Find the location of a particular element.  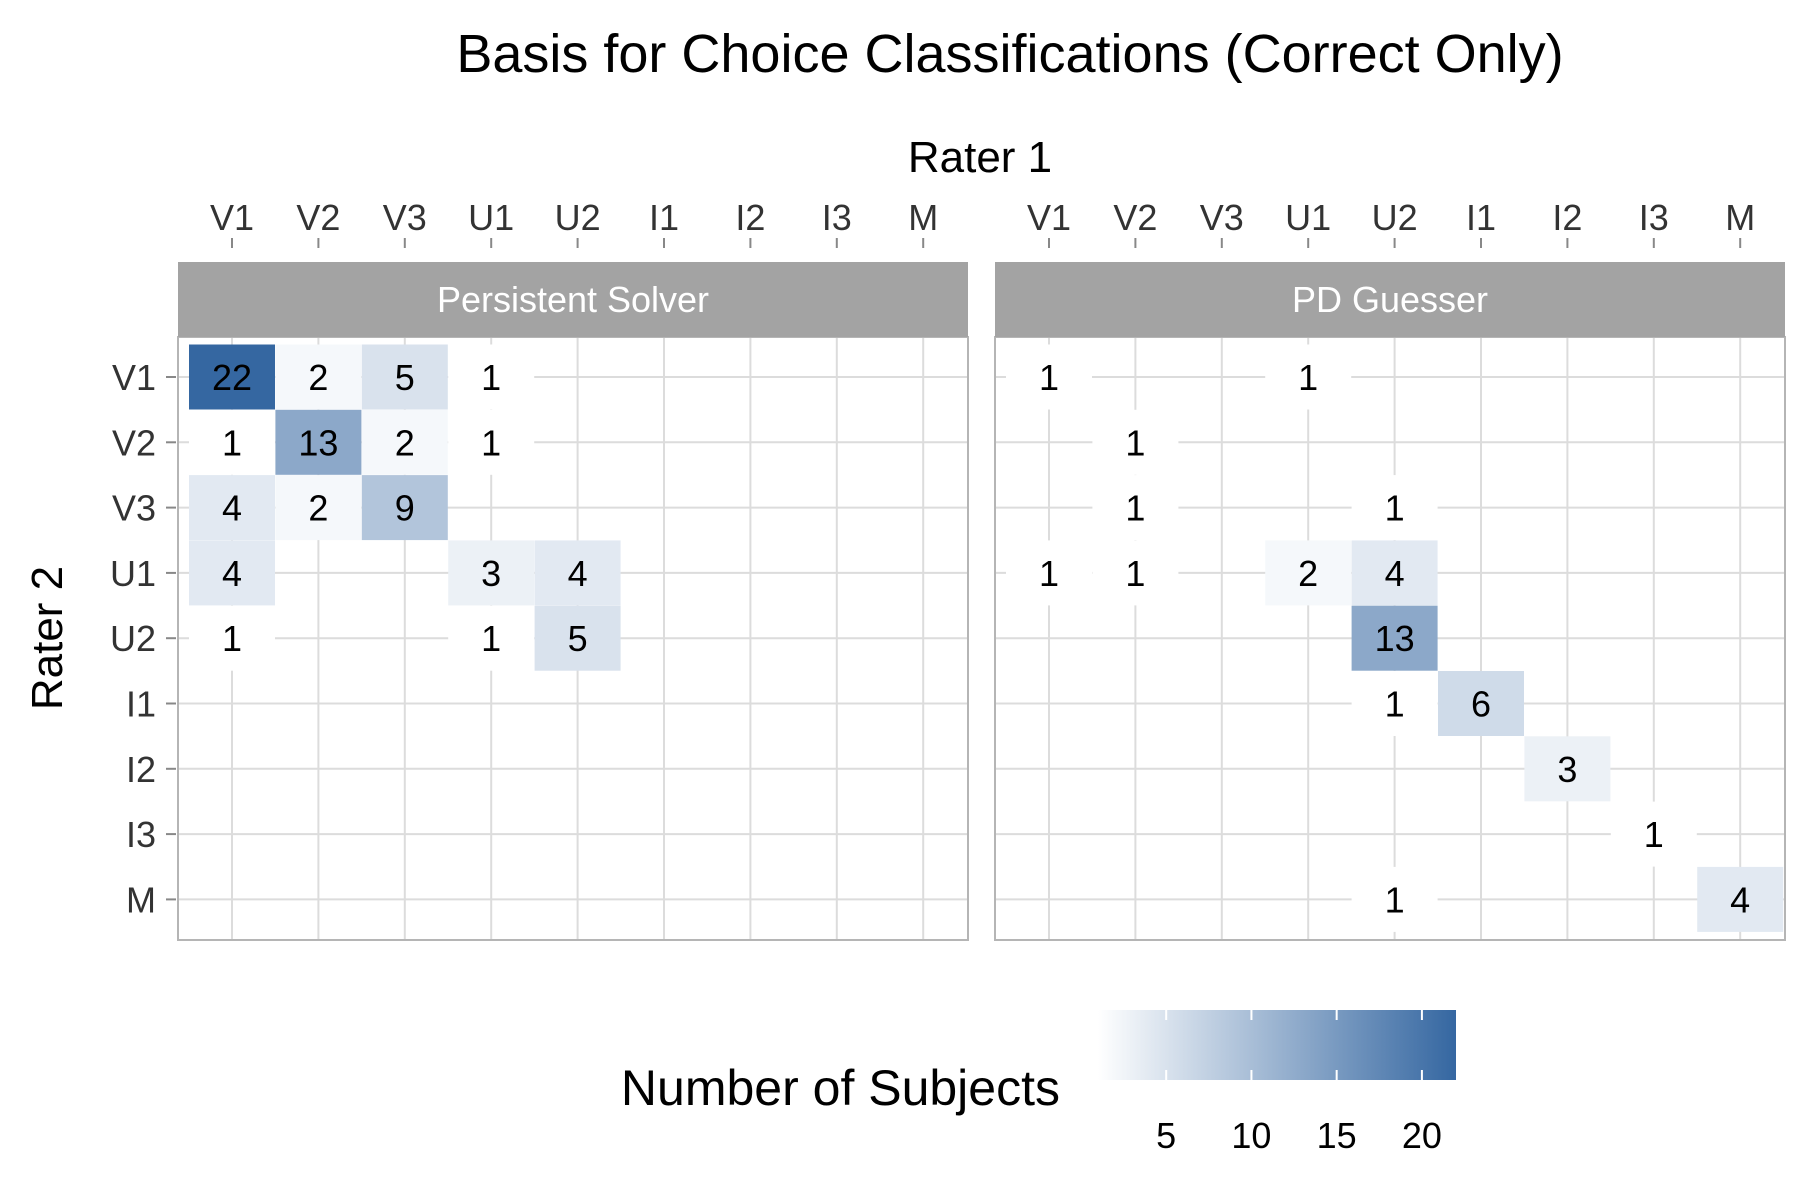

legend-colorbar is located at coordinates (1277, 1045).